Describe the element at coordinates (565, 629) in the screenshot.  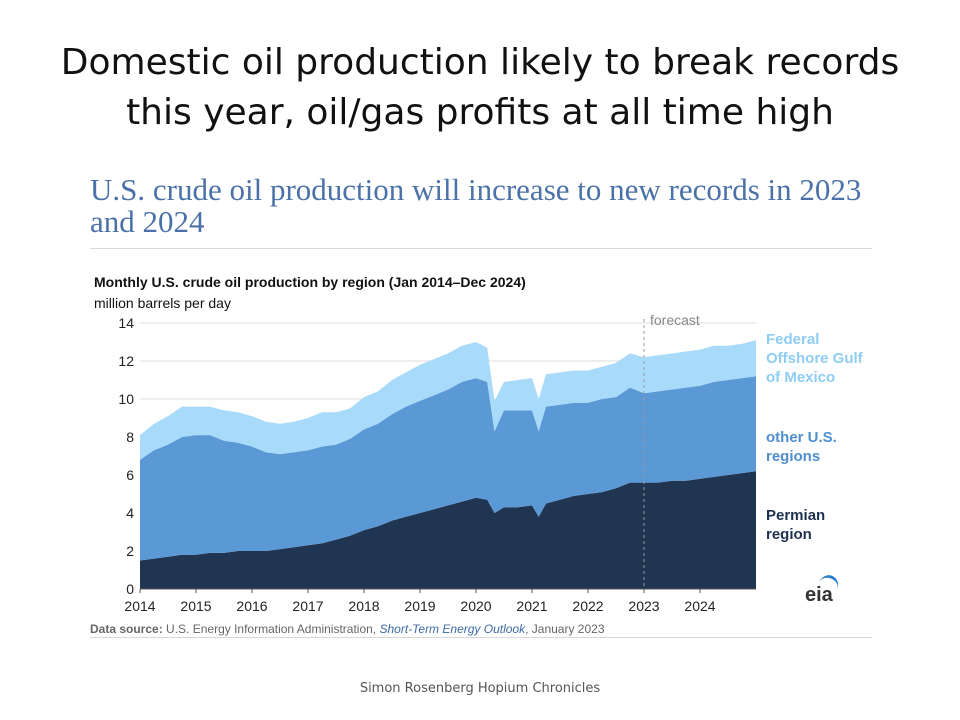
I see `source-date: , January 2023` at that location.